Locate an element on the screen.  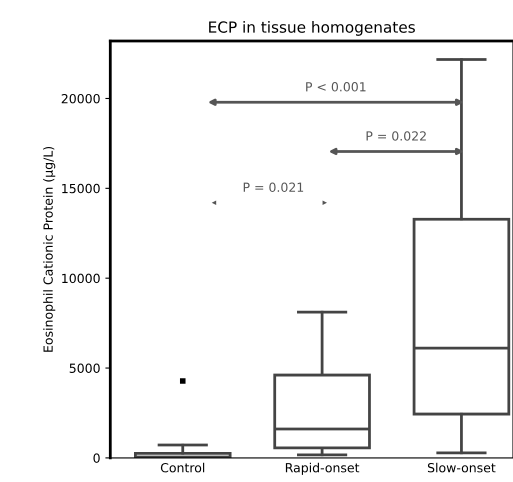
y-tick-label: 5000 is located at coordinates (85, 368).